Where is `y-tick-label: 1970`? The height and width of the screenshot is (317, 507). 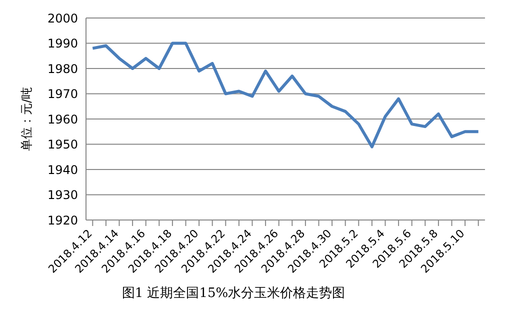
y-tick-label: 1970 is located at coordinates (62, 94).